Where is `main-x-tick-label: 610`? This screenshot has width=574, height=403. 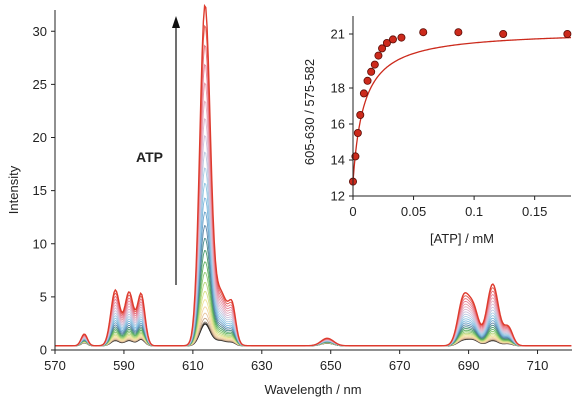
main-x-tick-label: 610 is located at coordinates (193, 365).